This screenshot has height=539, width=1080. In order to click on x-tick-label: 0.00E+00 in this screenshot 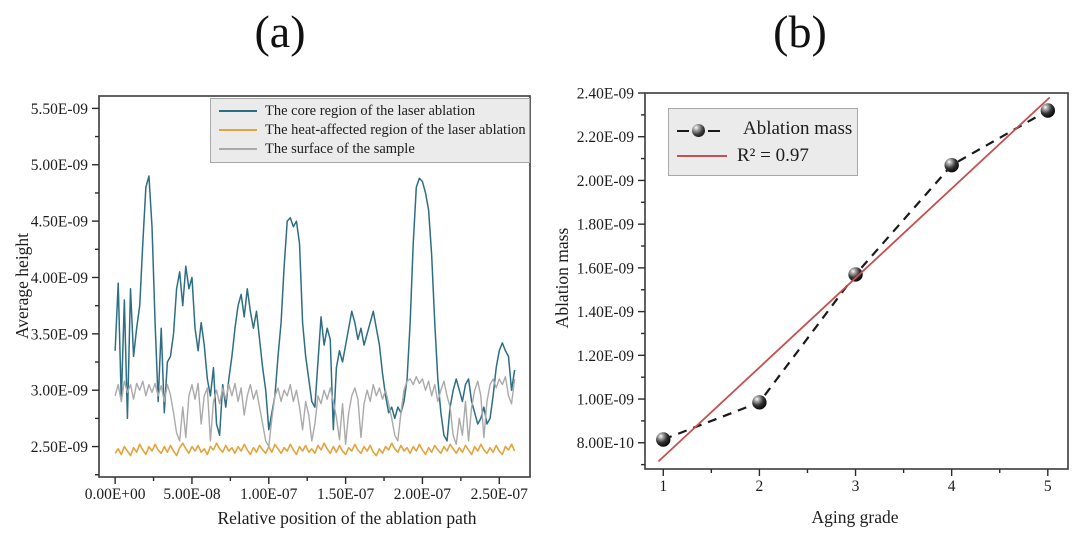, I will do `click(115, 494)`.